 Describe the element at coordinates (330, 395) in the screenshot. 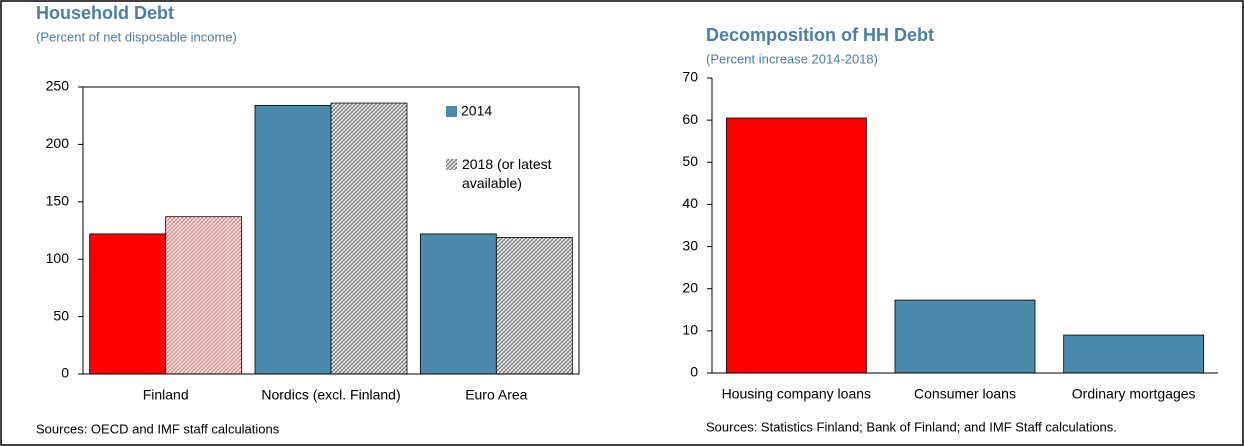

I see `x-tick-label: Nordics (excl. Finland)` at that location.